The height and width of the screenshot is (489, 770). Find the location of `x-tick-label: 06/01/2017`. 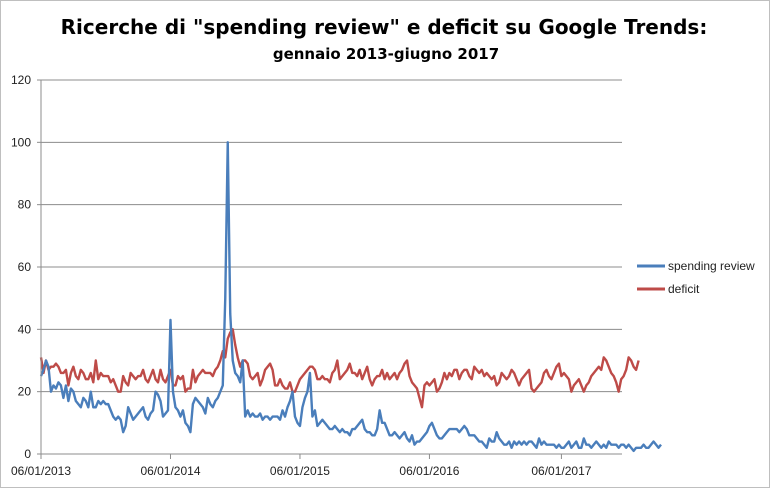

x-tick-label: 06/01/2017 is located at coordinates (561, 471).